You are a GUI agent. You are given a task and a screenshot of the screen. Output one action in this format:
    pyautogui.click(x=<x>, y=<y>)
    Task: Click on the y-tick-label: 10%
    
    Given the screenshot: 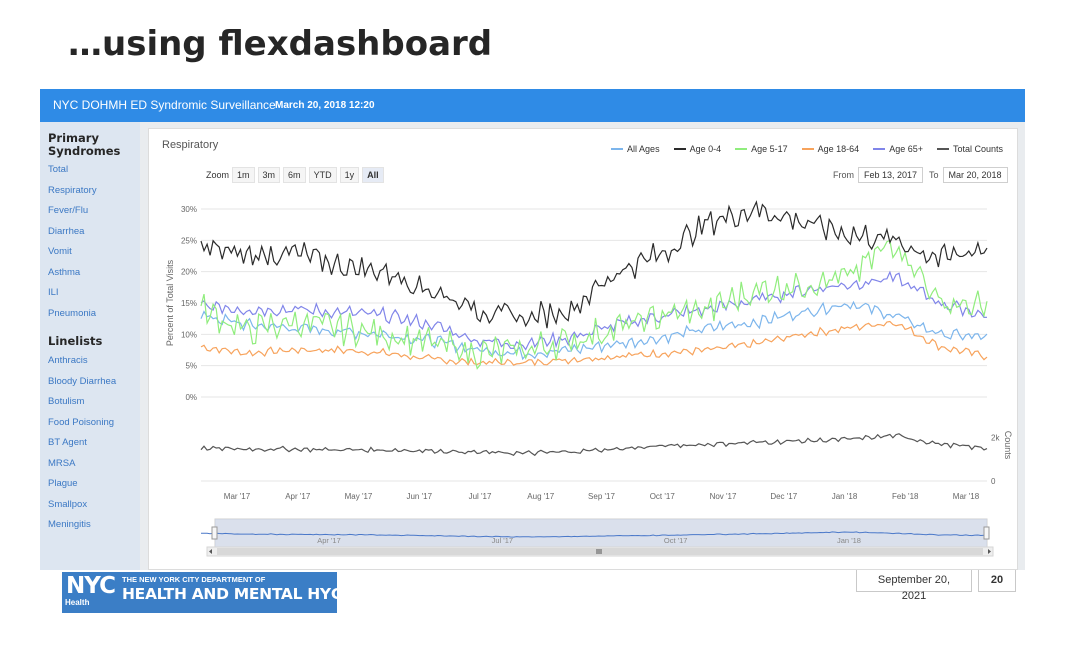 What is the action you would take?
    pyautogui.click(x=189, y=334)
    